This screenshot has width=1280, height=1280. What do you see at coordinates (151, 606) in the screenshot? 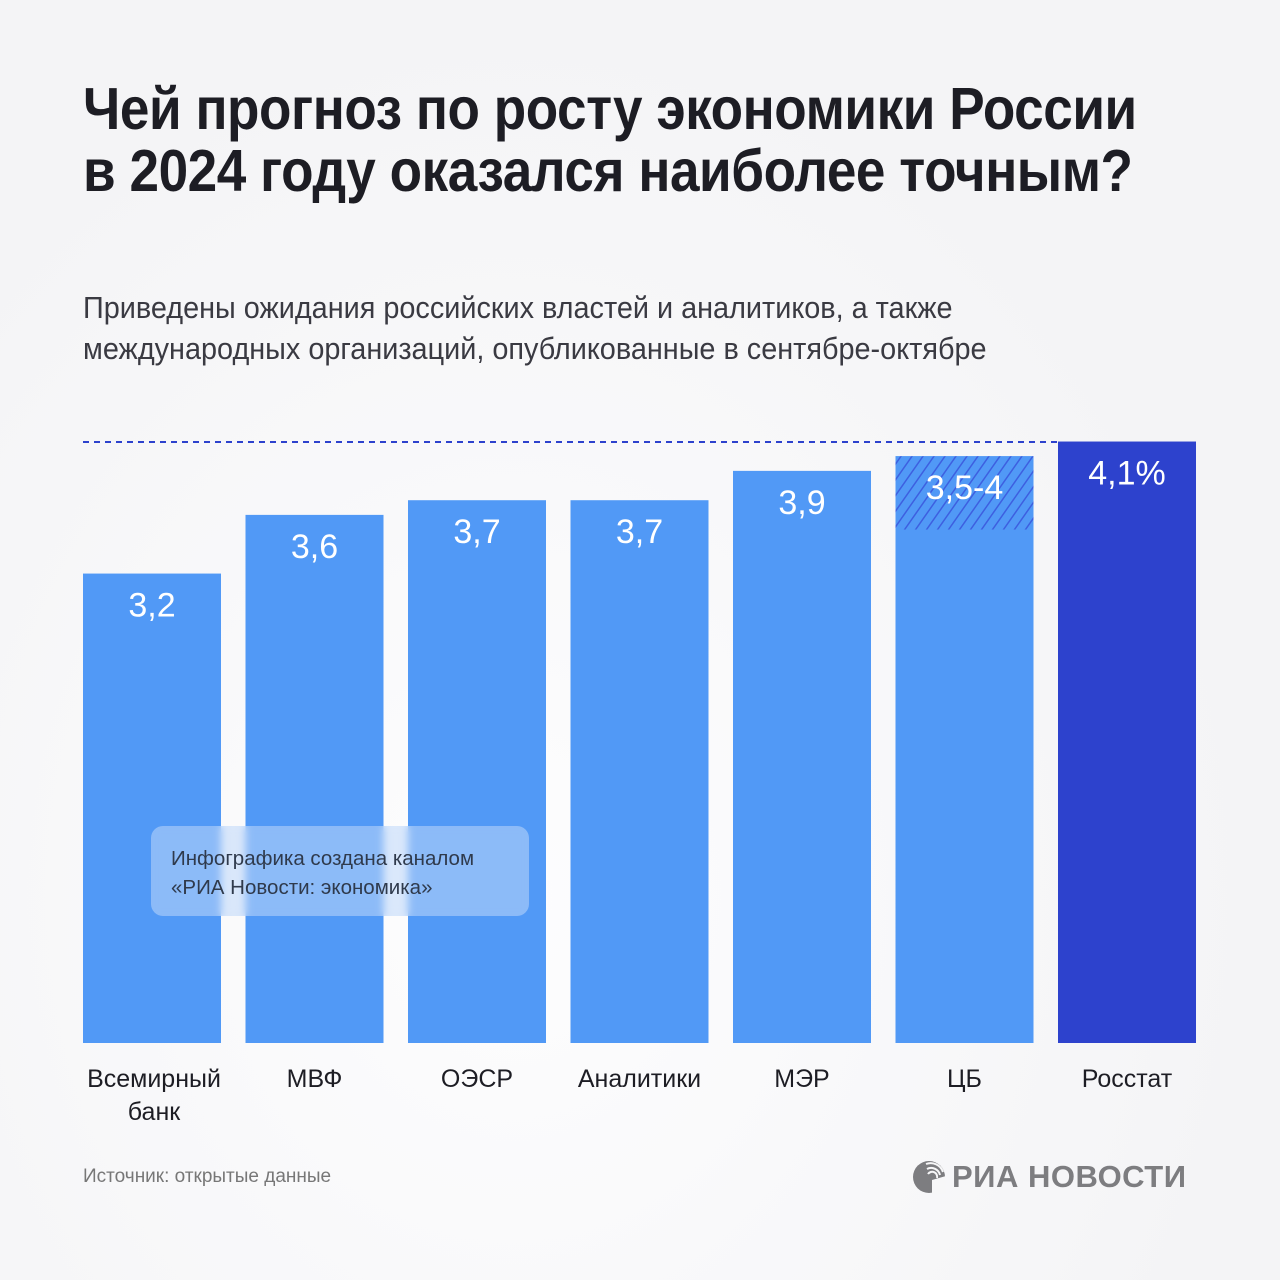
I see `bar-value-label: 3,2` at bounding box center [151, 606].